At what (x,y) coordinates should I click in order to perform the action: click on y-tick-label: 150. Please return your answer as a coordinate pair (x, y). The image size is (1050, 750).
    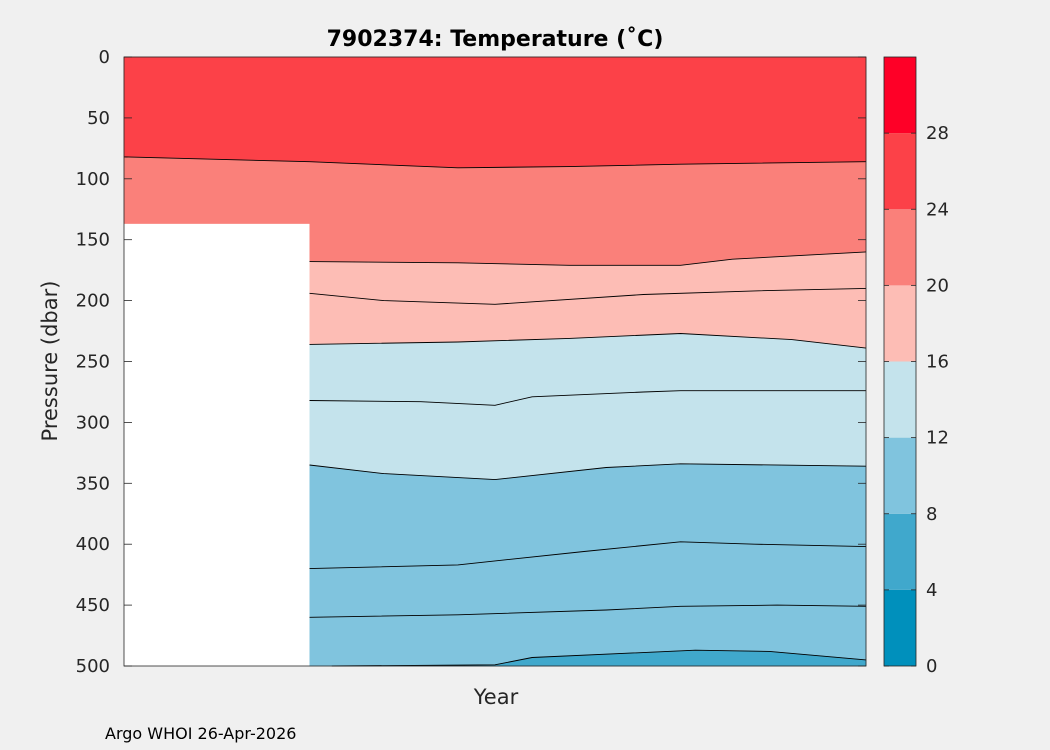
    Looking at the image, I should click on (93, 240).